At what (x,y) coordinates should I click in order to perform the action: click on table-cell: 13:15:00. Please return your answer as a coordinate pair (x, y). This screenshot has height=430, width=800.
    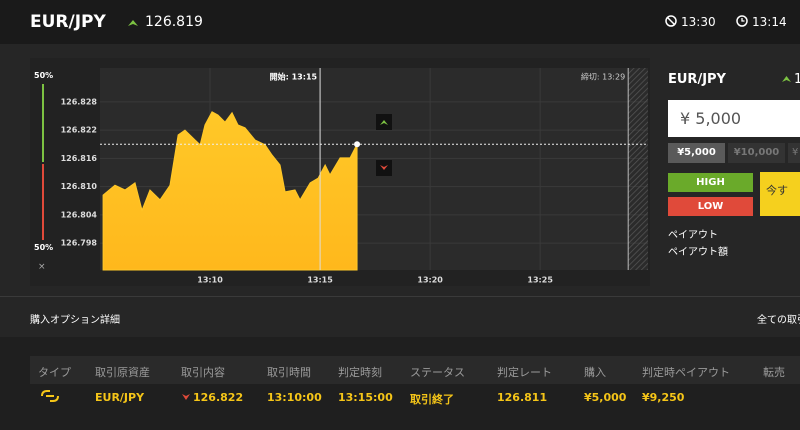
    Looking at the image, I should click on (365, 397).